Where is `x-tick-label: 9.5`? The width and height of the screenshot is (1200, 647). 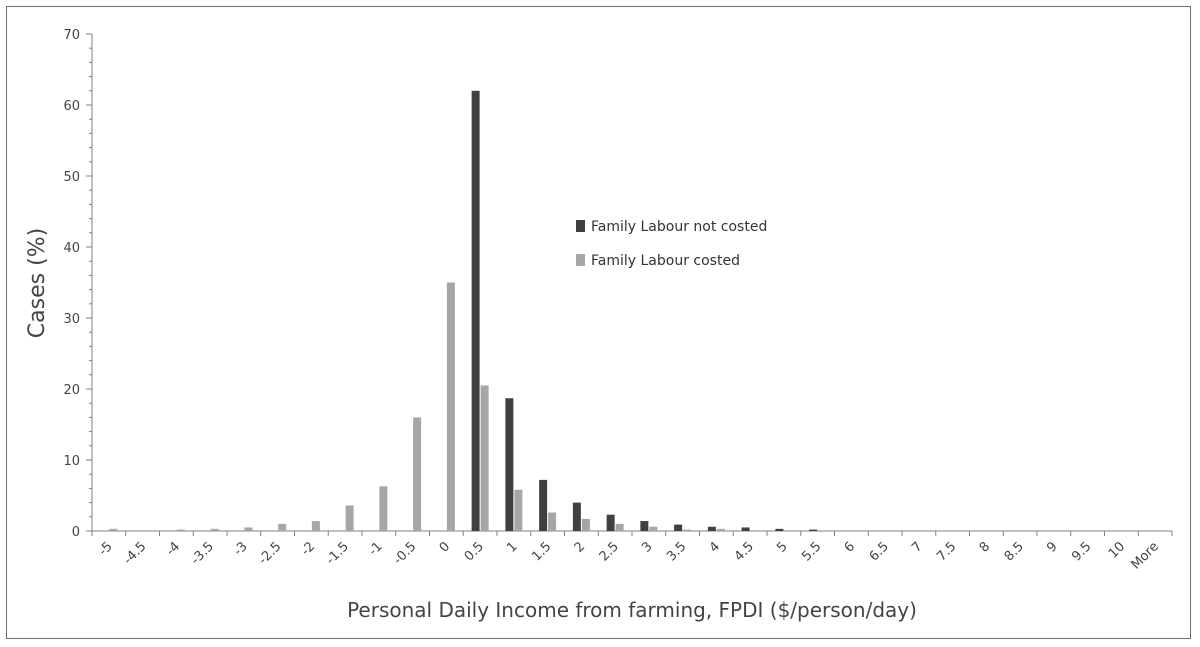 x-tick-label: 9.5 is located at coordinates (1081, 551).